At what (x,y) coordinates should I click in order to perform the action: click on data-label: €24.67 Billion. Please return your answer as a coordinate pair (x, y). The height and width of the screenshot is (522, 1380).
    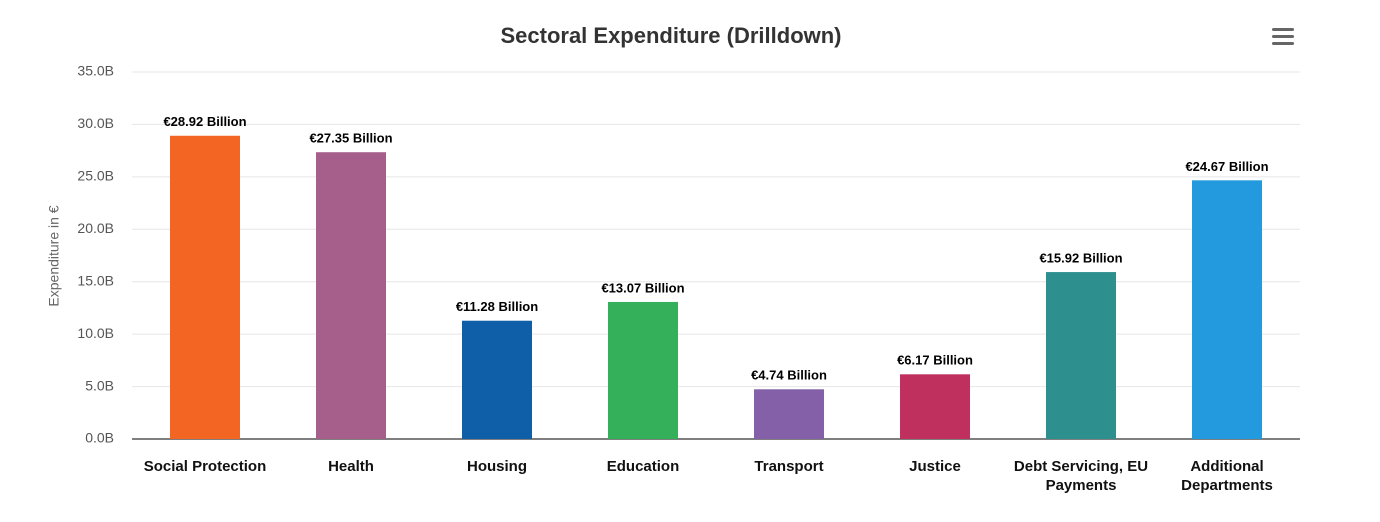
    Looking at the image, I should click on (1226, 166).